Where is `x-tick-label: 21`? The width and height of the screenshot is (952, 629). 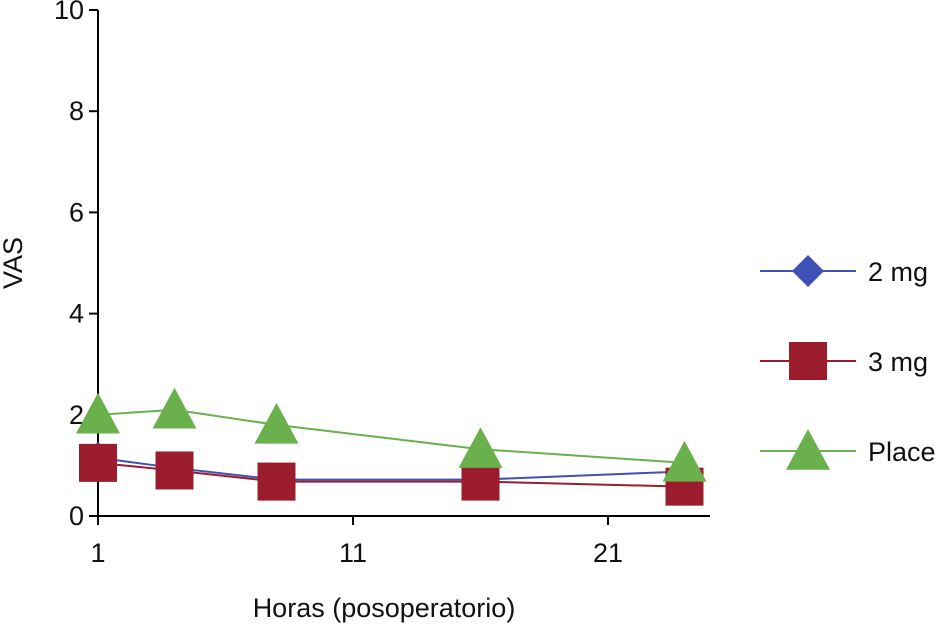
x-tick-label: 21 is located at coordinates (608, 553).